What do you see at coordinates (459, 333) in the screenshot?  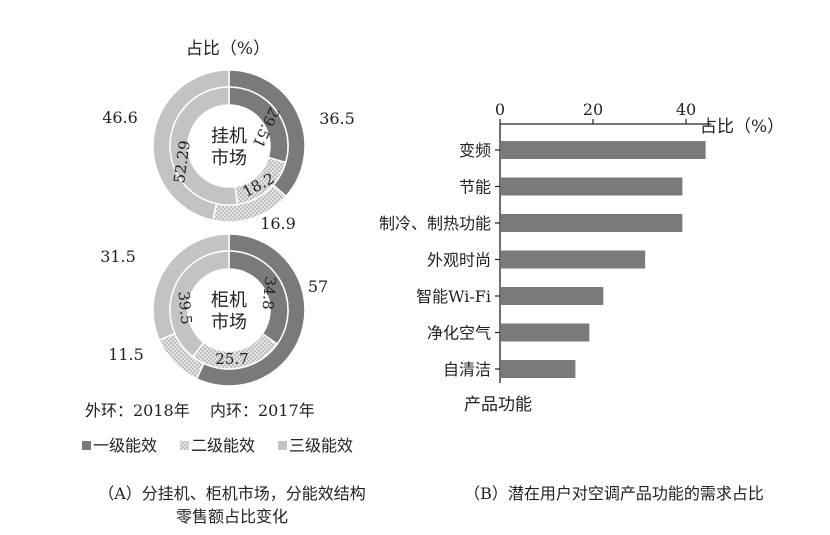 I see `category-label: 净化空气` at bounding box center [459, 333].